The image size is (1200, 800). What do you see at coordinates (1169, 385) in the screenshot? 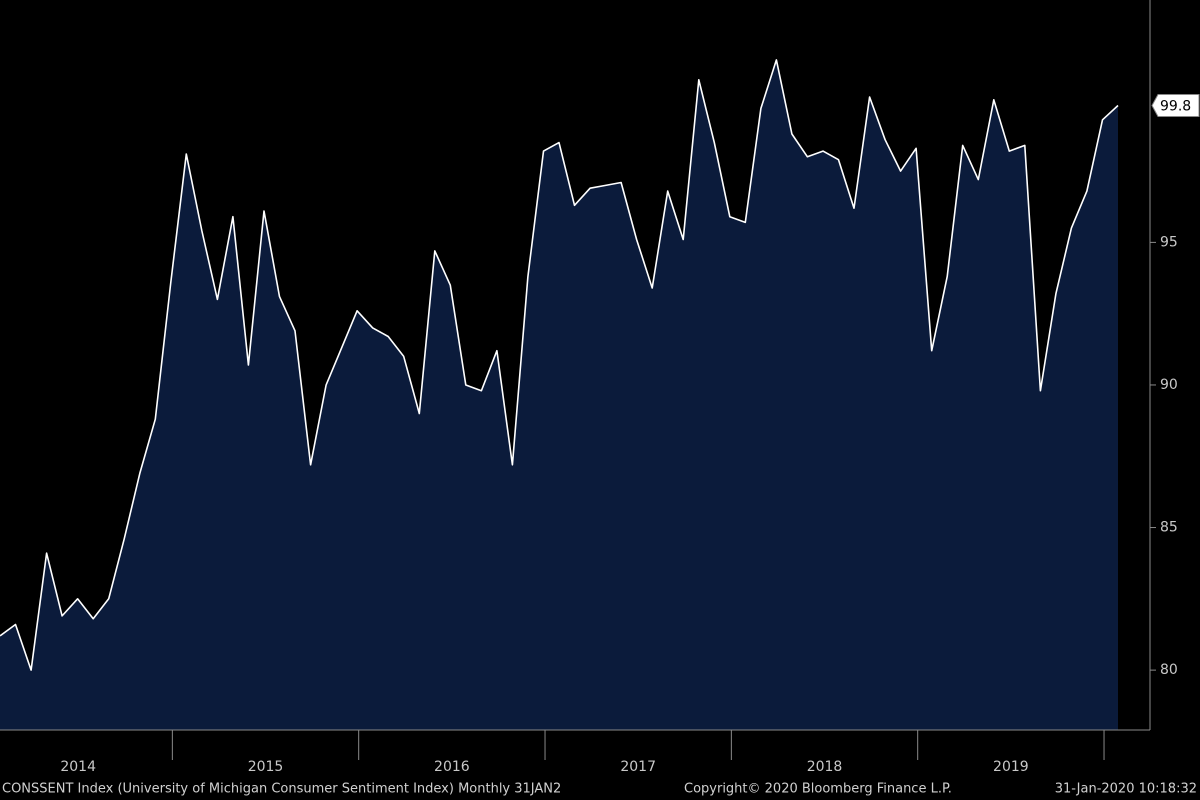
I see `y-tick-label: 90` at bounding box center [1169, 385].